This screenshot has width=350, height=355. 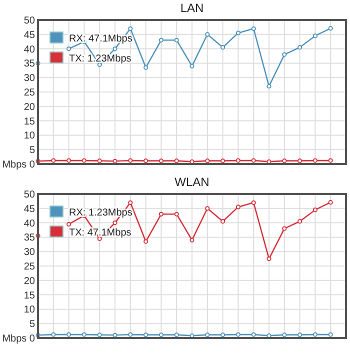 What do you see at coordinates (192, 182) in the screenshot?
I see `chart-title: WLAN` at bounding box center [192, 182].